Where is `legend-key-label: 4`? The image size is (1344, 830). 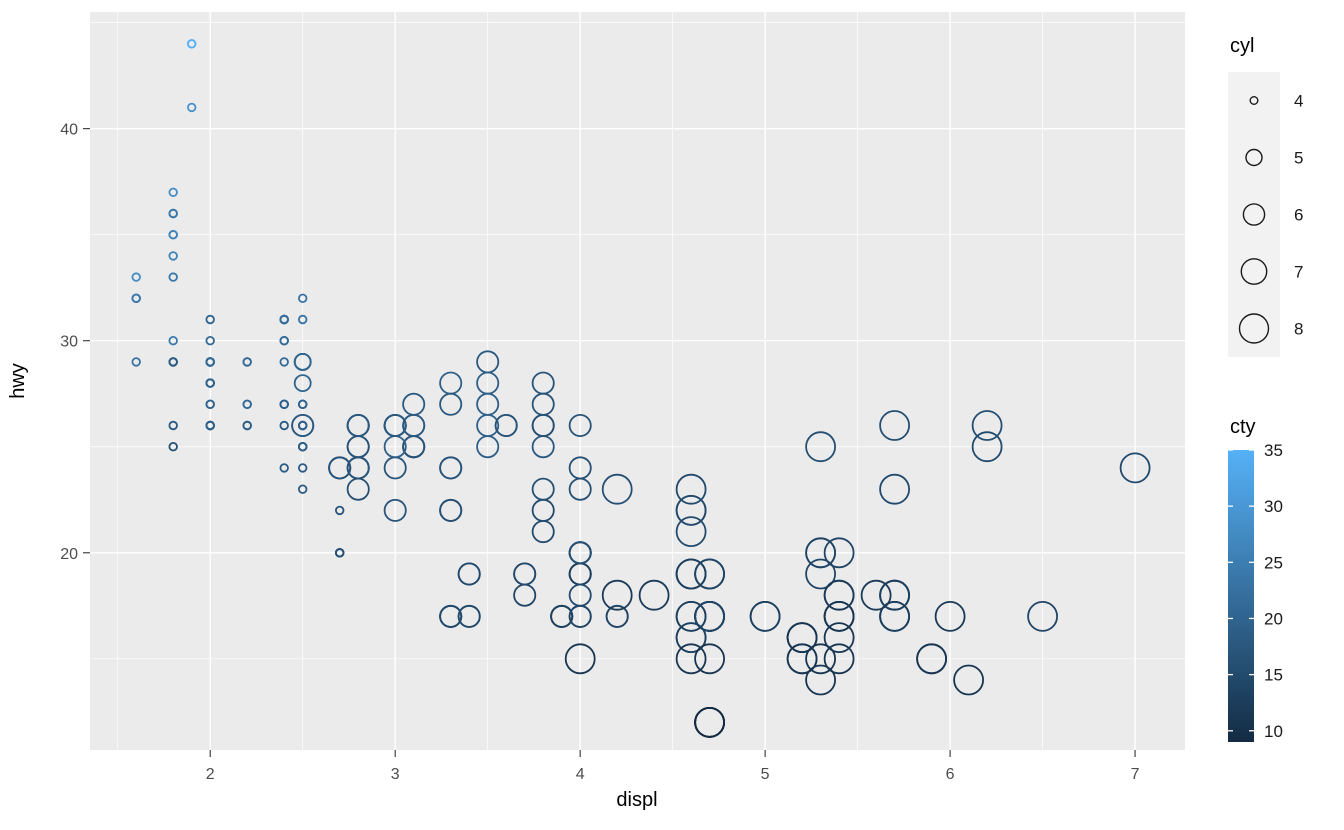
legend-key-label: 4 is located at coordinates (1298, 101).